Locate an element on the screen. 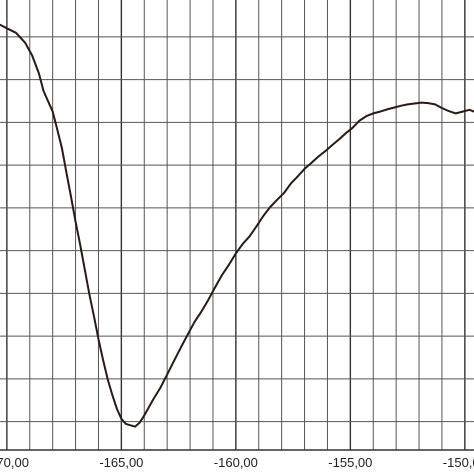  x-tick-label: -155,00 is located at coordinates (350, 462).